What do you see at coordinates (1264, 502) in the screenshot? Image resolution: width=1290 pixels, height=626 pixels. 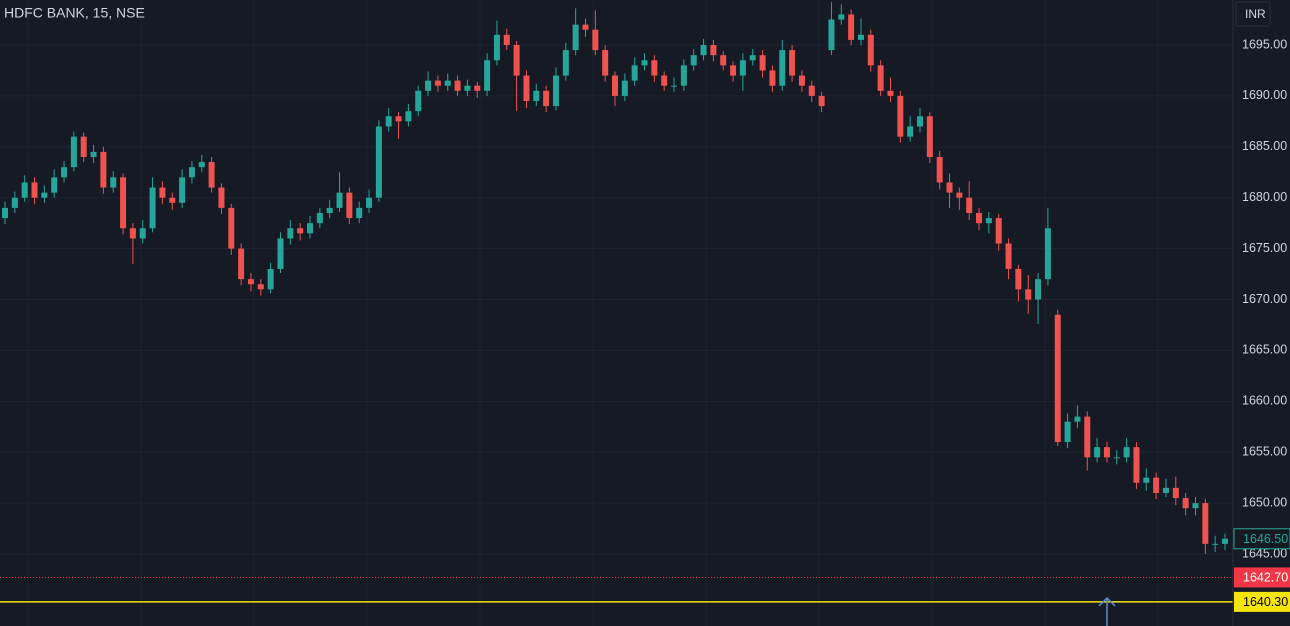 I see `y-tick-label: 1650.00` at bounding box center [1264, 502].